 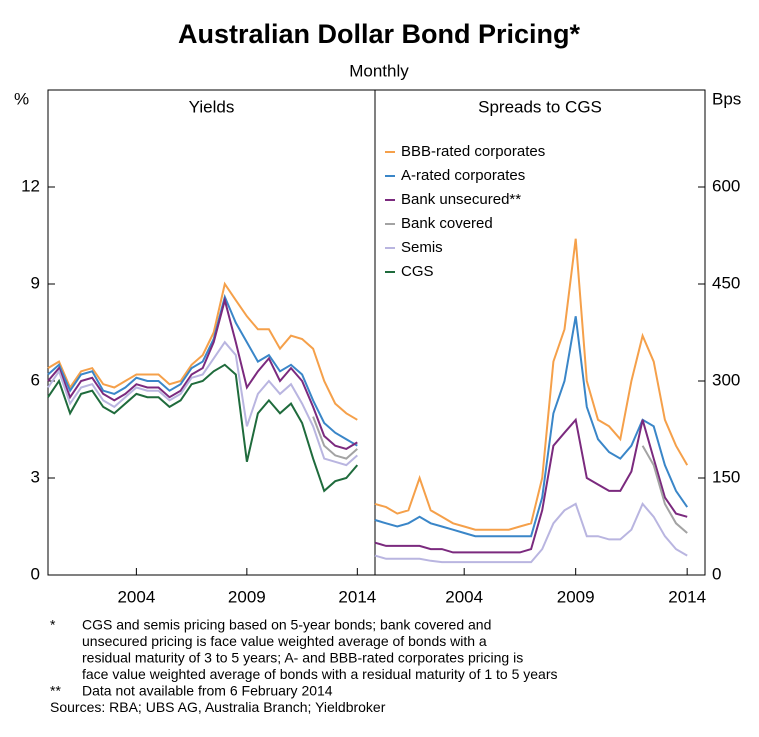 What do you see at coordinates (417, 271) in the screenshot?
I see `legend-label: CGS` at bounding box center [417, 271].